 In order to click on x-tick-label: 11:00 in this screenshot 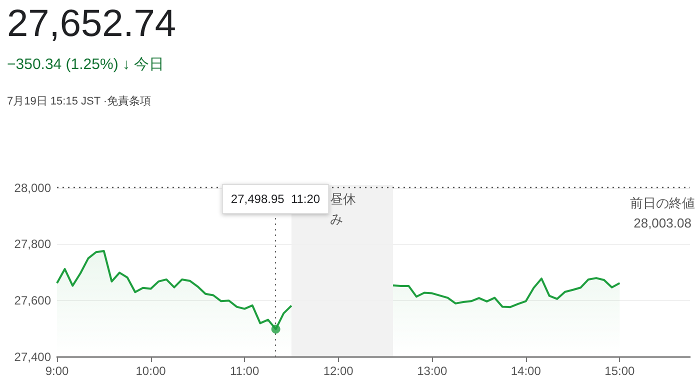, I will do `click(245, 371)`.